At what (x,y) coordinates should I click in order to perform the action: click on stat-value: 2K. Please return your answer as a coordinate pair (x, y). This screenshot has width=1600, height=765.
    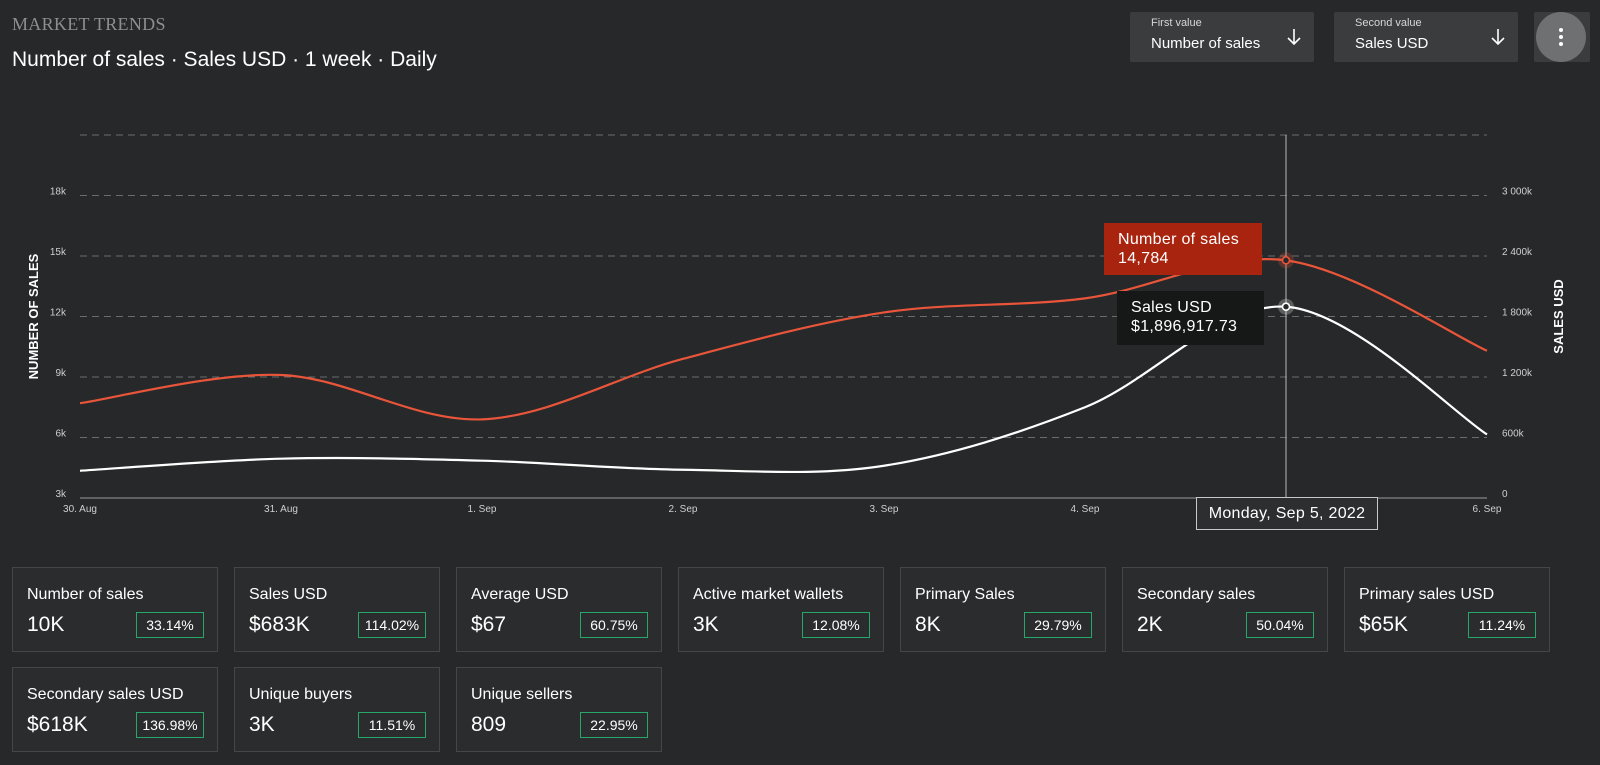
    Looking at the image, I should click on (1150, 624).